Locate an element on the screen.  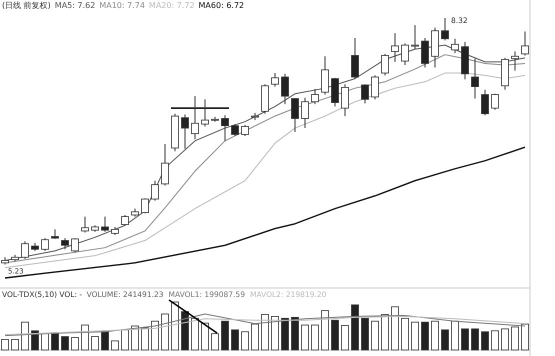
legend-item: MA20: 7.72 is located at coordinates (171, 5).